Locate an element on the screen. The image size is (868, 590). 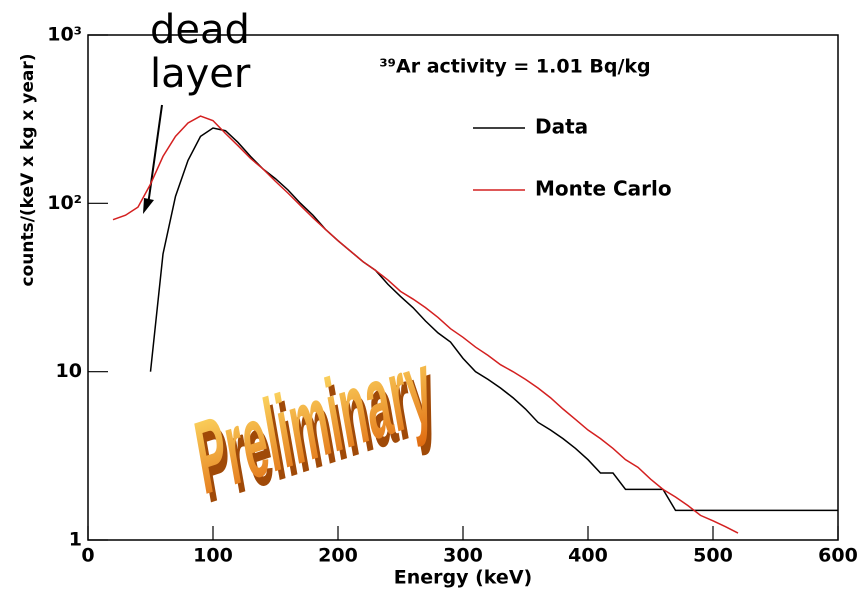
x-tick-label: 400 is located at coordinates (588, 556).